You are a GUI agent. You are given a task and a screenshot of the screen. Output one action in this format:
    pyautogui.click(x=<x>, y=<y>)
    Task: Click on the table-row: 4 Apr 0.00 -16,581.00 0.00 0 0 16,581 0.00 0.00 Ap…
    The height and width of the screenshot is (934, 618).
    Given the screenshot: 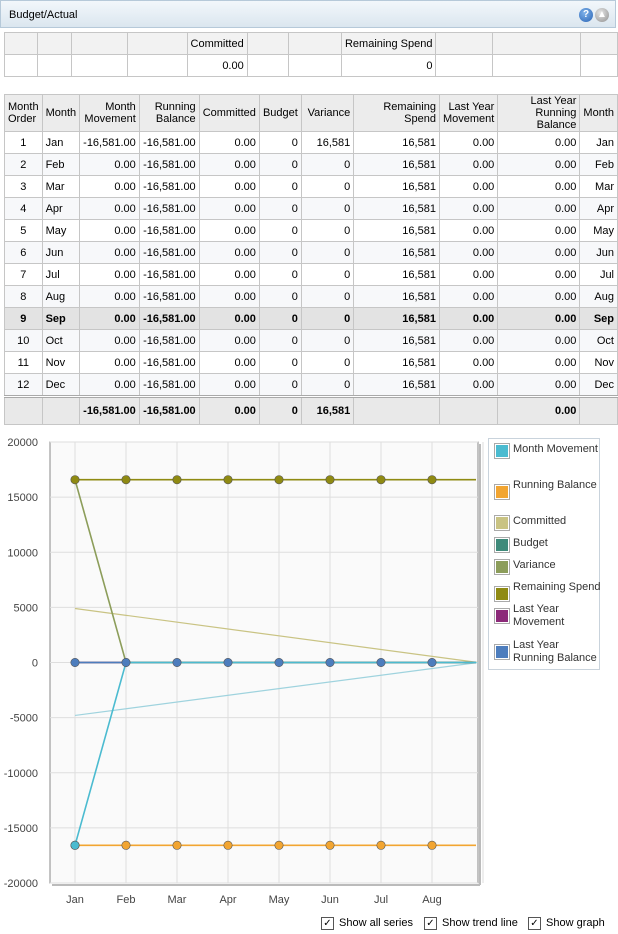 What is the action you would take?
    pyautogui.click(x=311, y=208)
    